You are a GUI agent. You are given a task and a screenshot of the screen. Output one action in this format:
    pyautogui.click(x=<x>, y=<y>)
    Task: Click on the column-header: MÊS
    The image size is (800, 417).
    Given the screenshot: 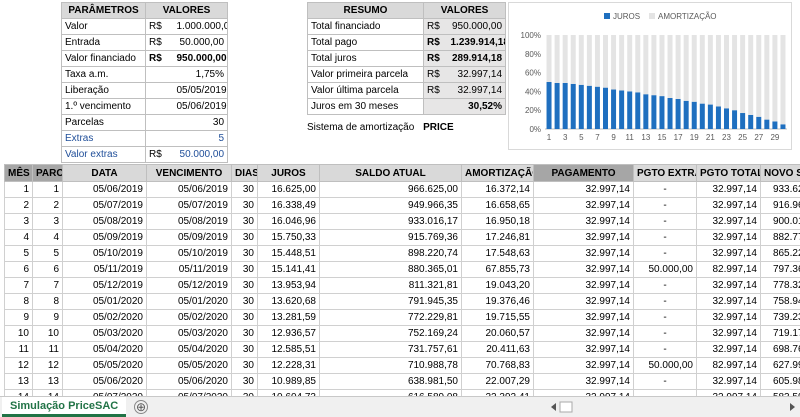 What is the action you would take?
    pyautogui.click(x=18, y=173)
    